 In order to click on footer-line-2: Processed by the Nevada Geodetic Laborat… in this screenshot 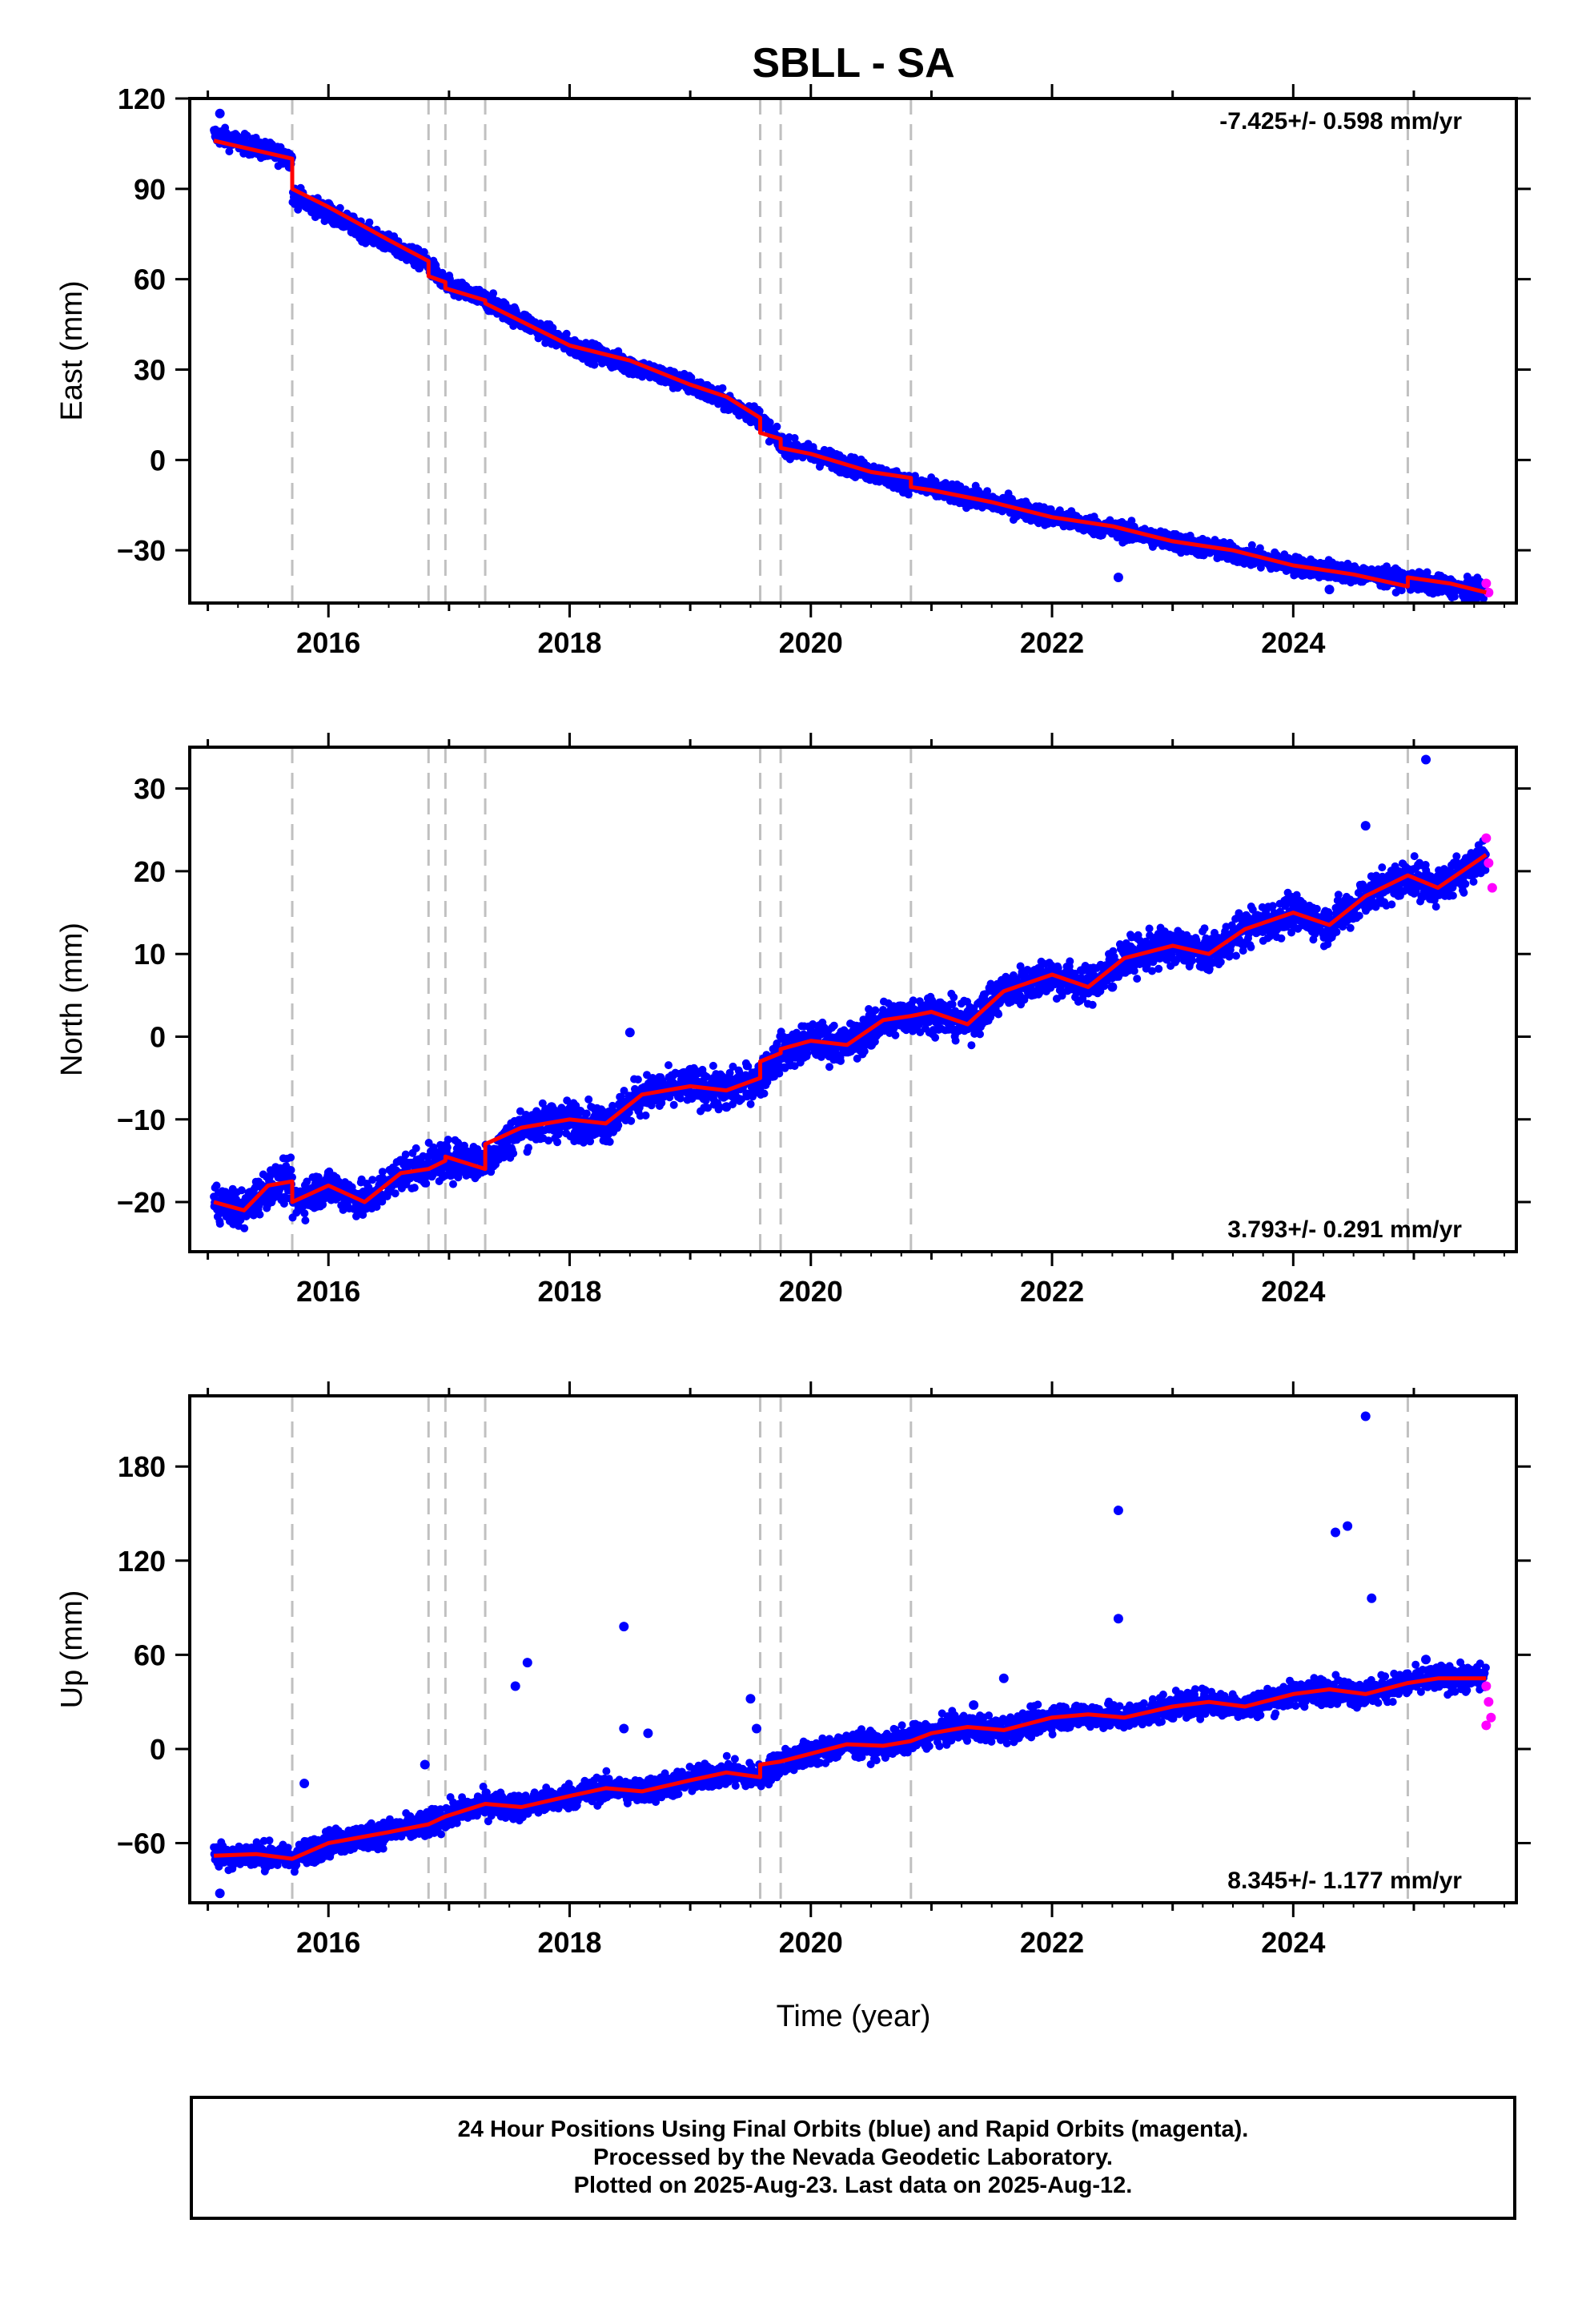, I will do `click(853, 2157)`.